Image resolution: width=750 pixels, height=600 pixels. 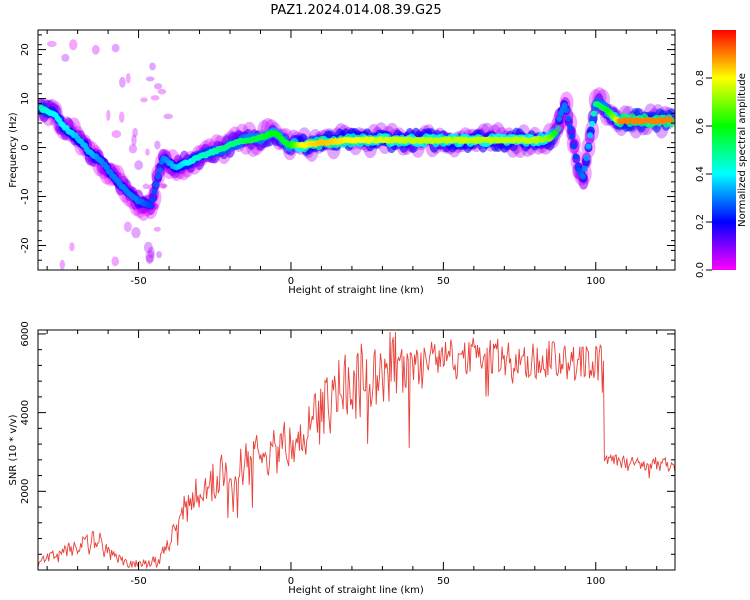 I want to click on snr-y-tick-label: 2000, so click(x=25, y=491).